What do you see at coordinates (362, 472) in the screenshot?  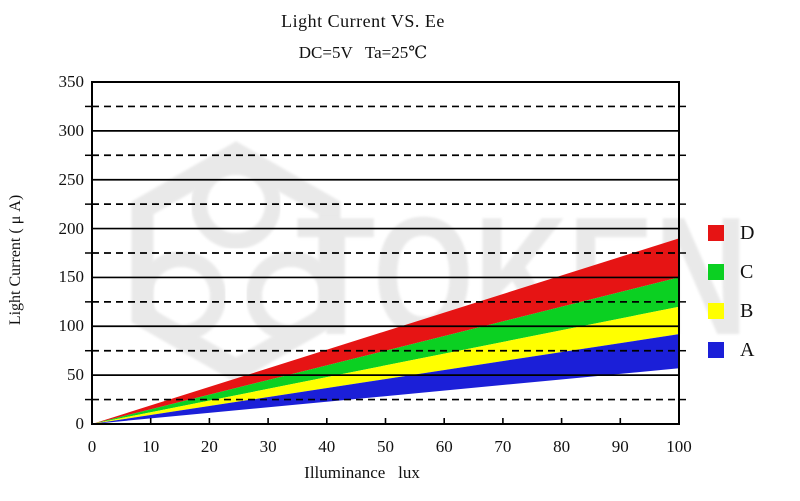 I see `x-axis-label: Illuminance lux` at bounding box center [362, 472].